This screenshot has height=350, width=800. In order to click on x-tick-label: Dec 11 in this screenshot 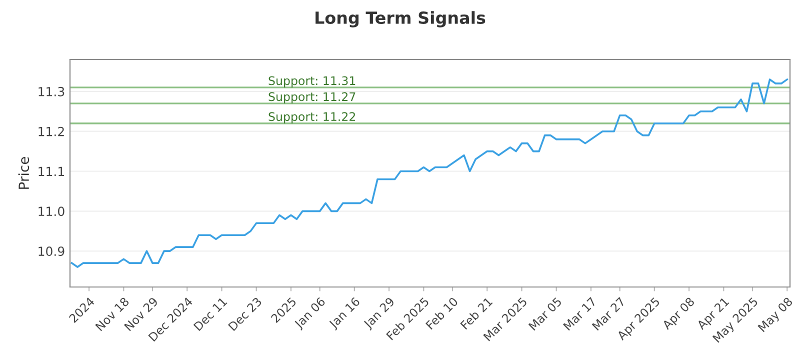, I will do `click(210, 314)`.